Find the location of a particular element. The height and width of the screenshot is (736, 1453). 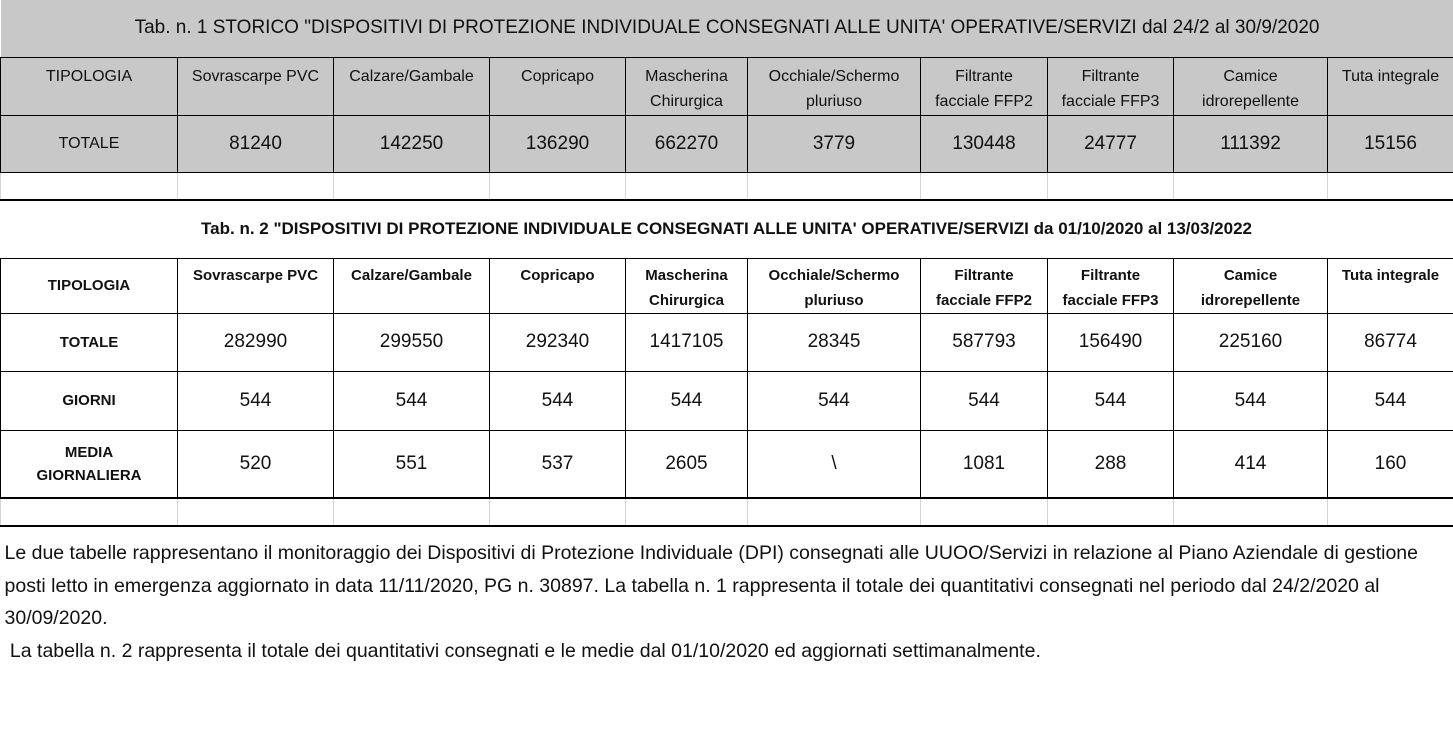

table2-header-row-cell-tipologia: TIPOLOGIA is located at coordinates (89, 285).